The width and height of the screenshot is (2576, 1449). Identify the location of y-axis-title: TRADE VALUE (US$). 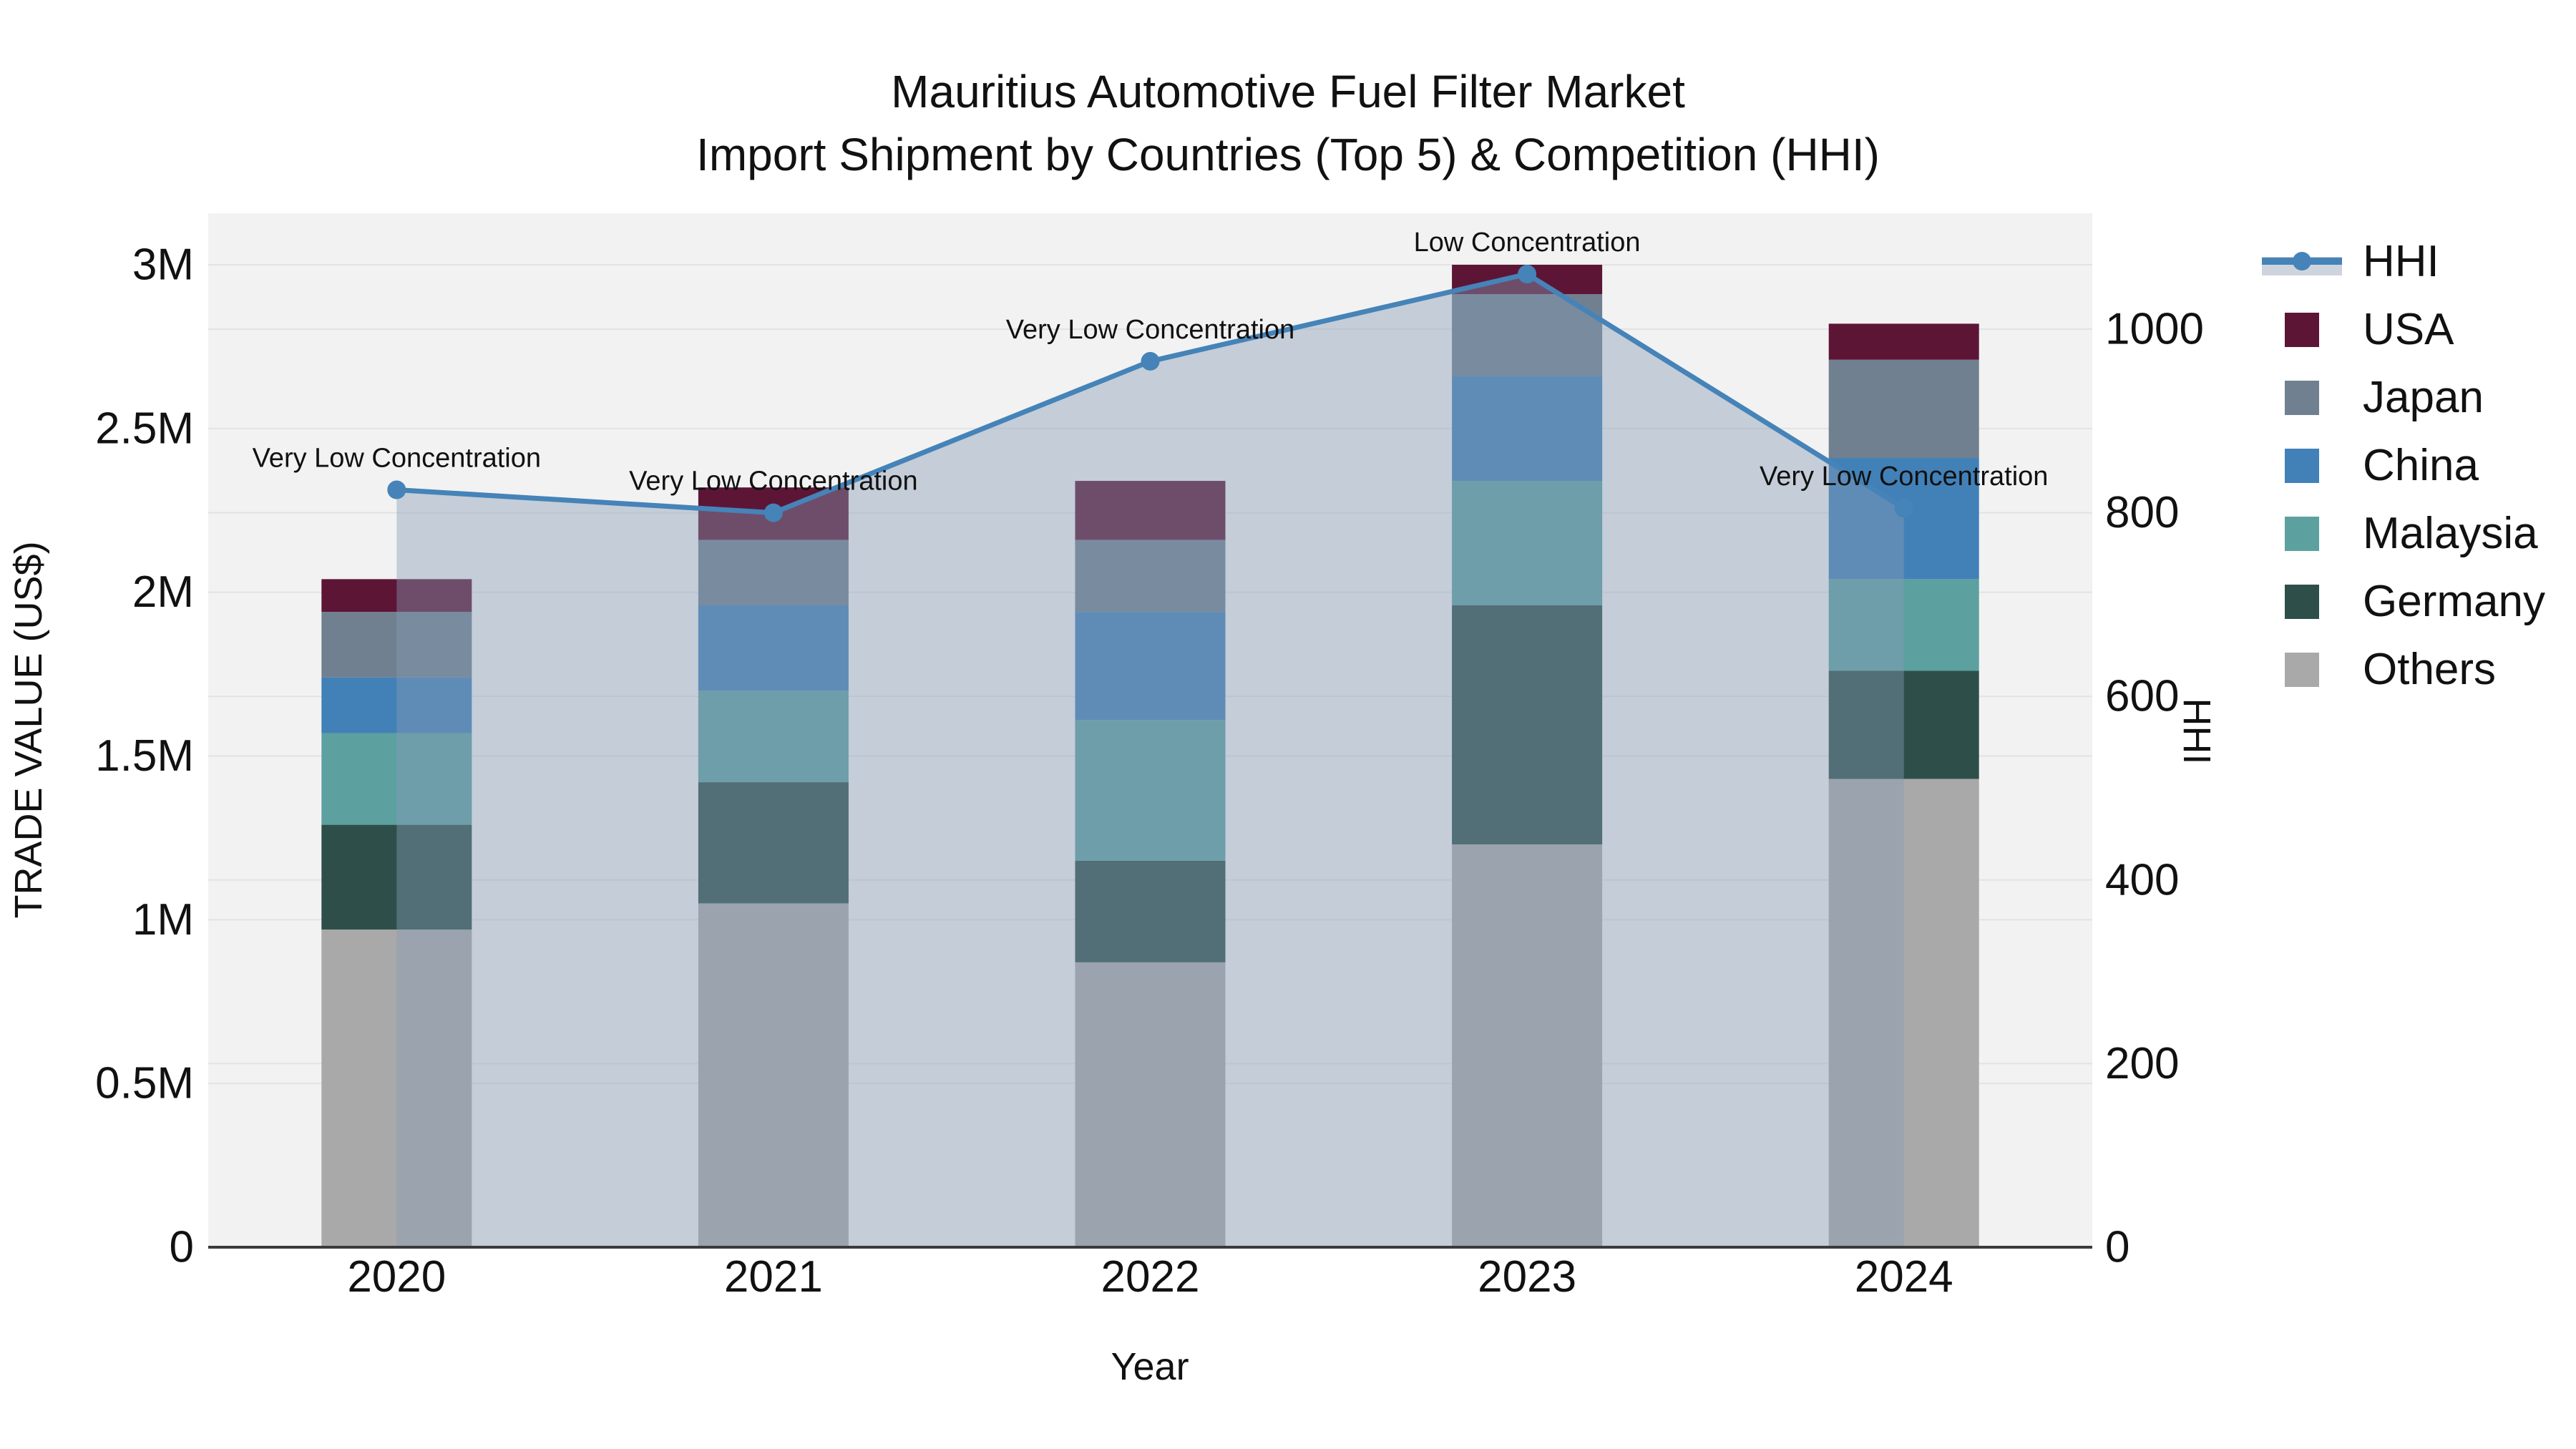
(28, 729).